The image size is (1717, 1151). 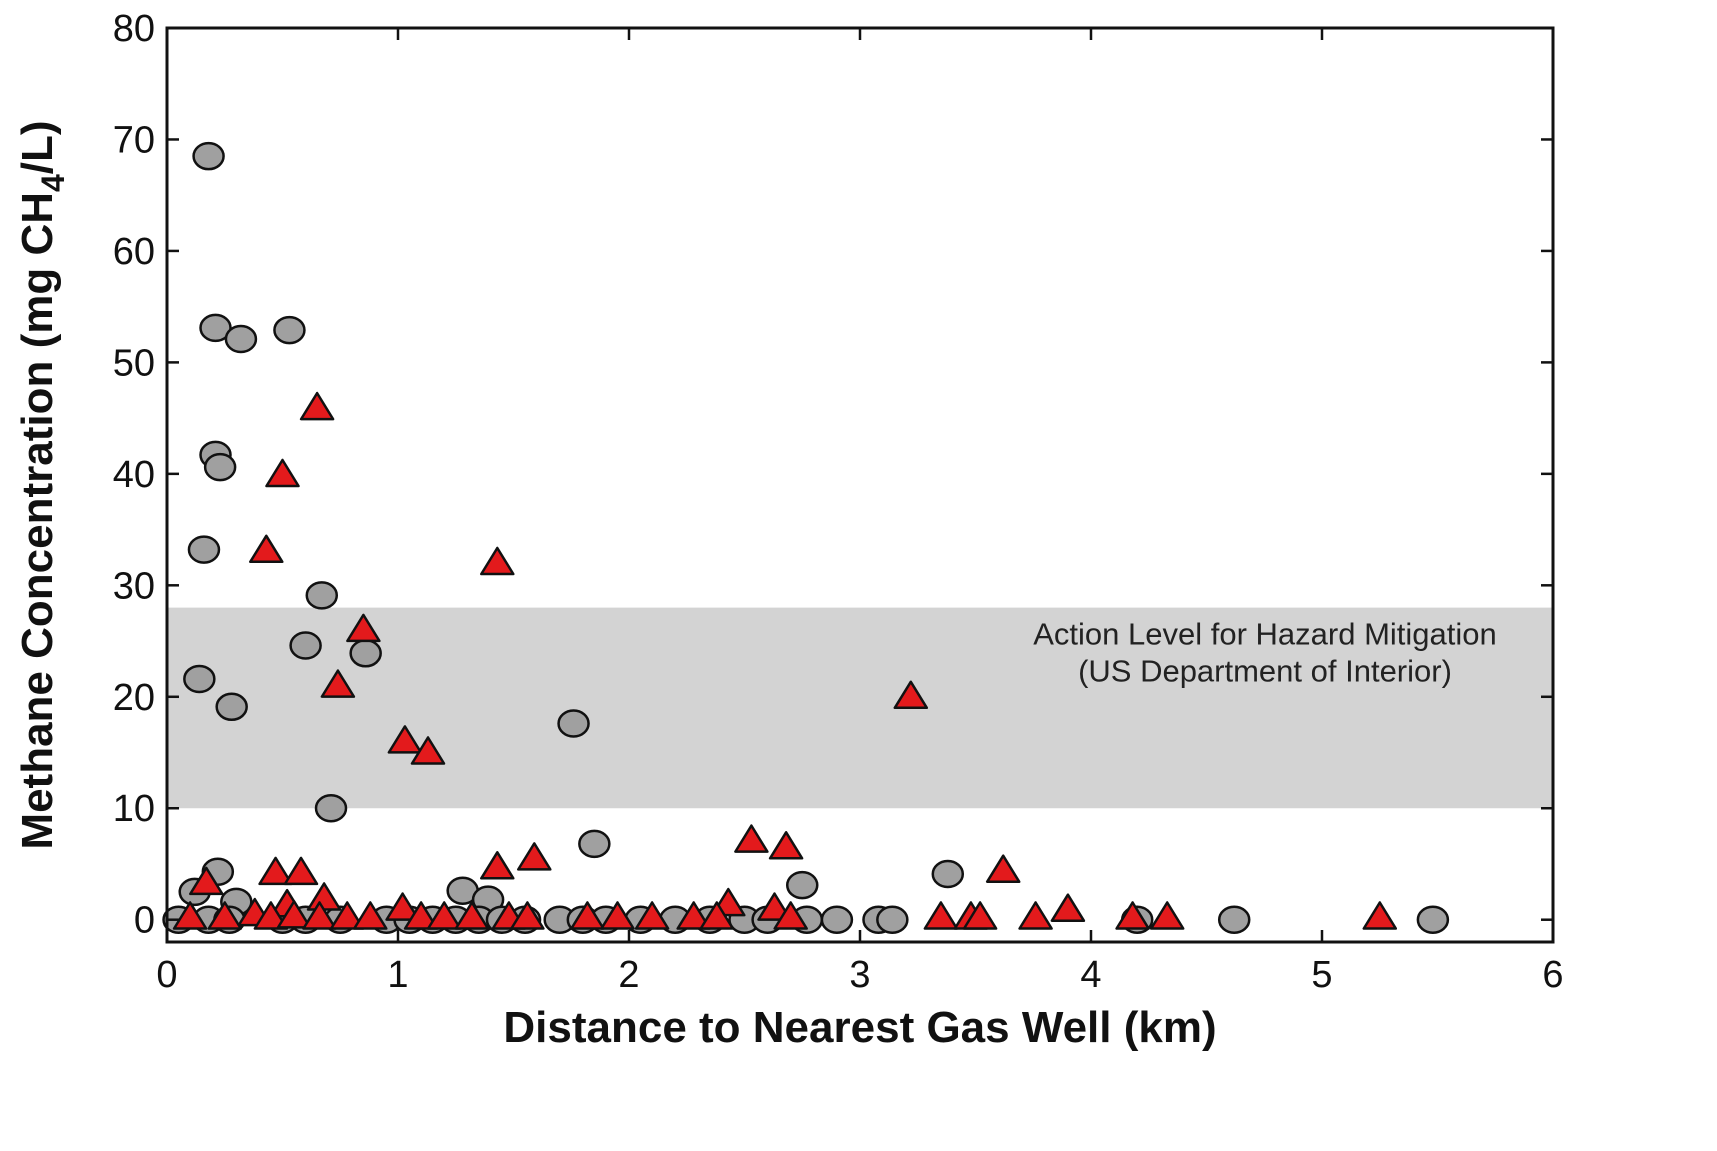 I want to click on y-tick-label: 40, so click(x=134, y=475).